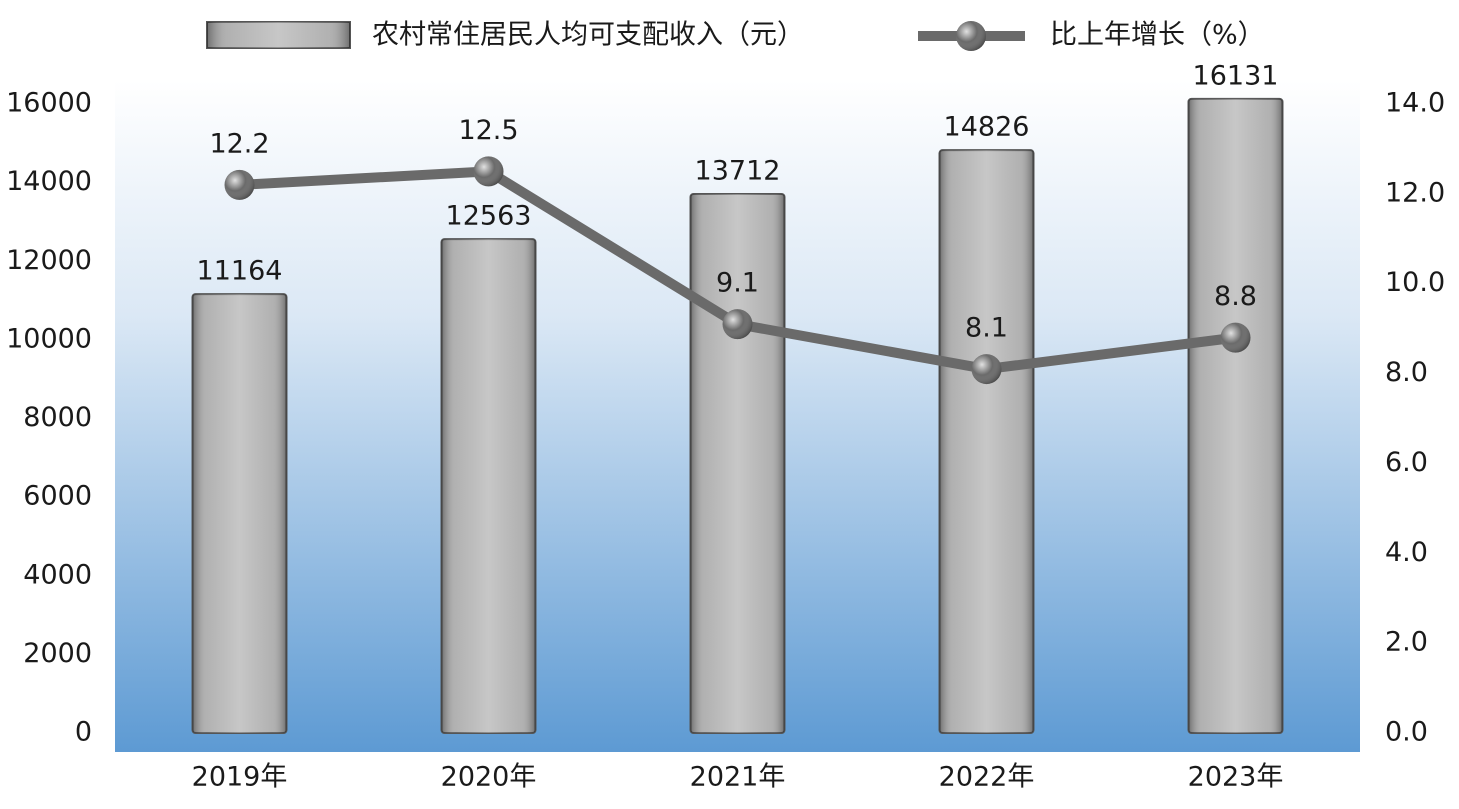 The width and height of the screenshot is (1459, 809). What do you see at coordinates (987, 127) in the screenshot?
I see `bar-value-label: 14826` at bounding box center [987, 127].